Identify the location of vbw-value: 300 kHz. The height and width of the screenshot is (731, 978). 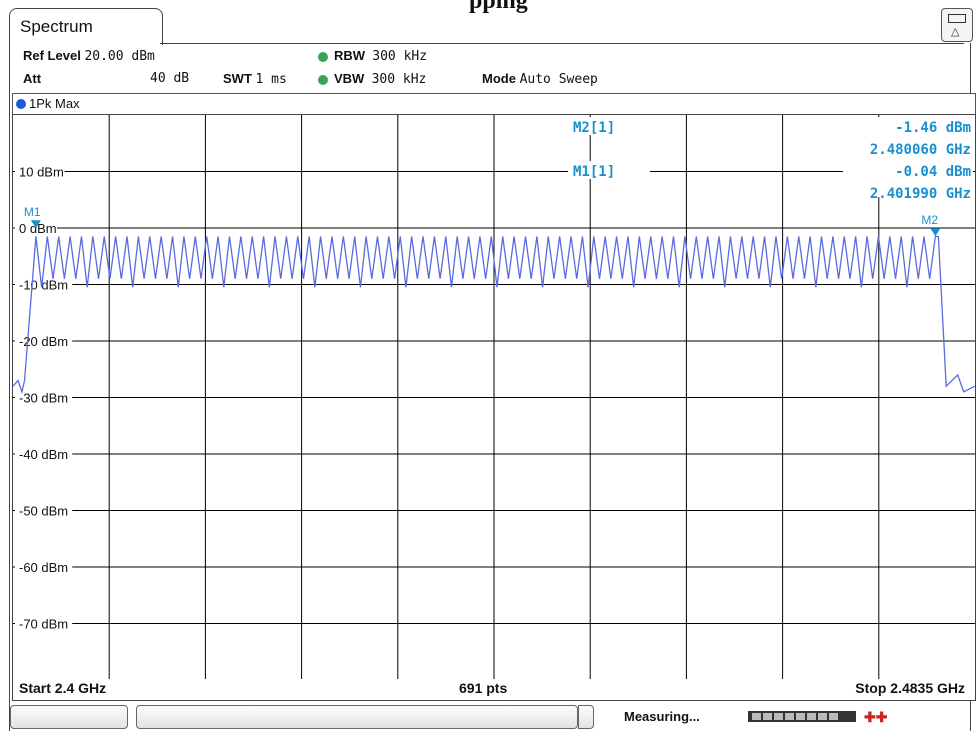
(399, 79).